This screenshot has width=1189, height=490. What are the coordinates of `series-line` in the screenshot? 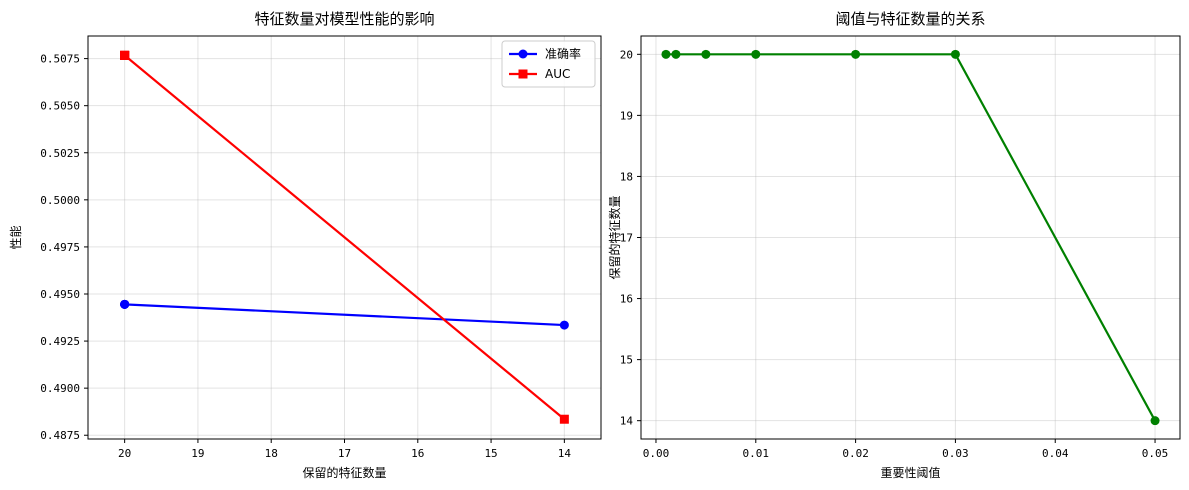 It's located at (344, 315).